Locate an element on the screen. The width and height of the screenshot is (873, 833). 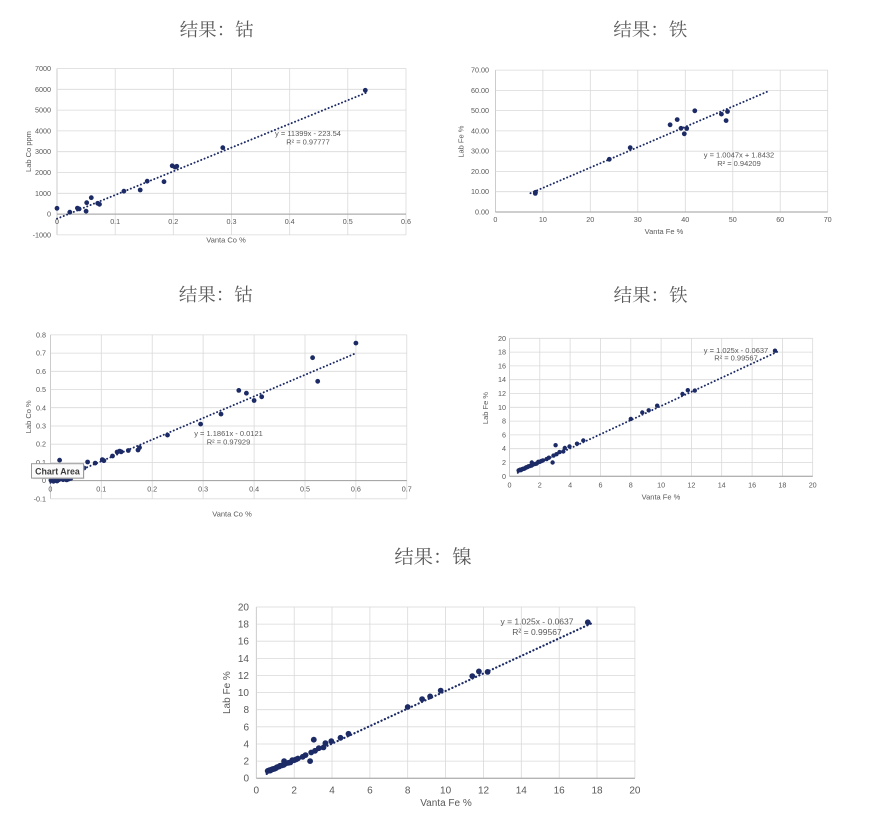
svg-text: 70.00 is located at coordinates (480, 70).